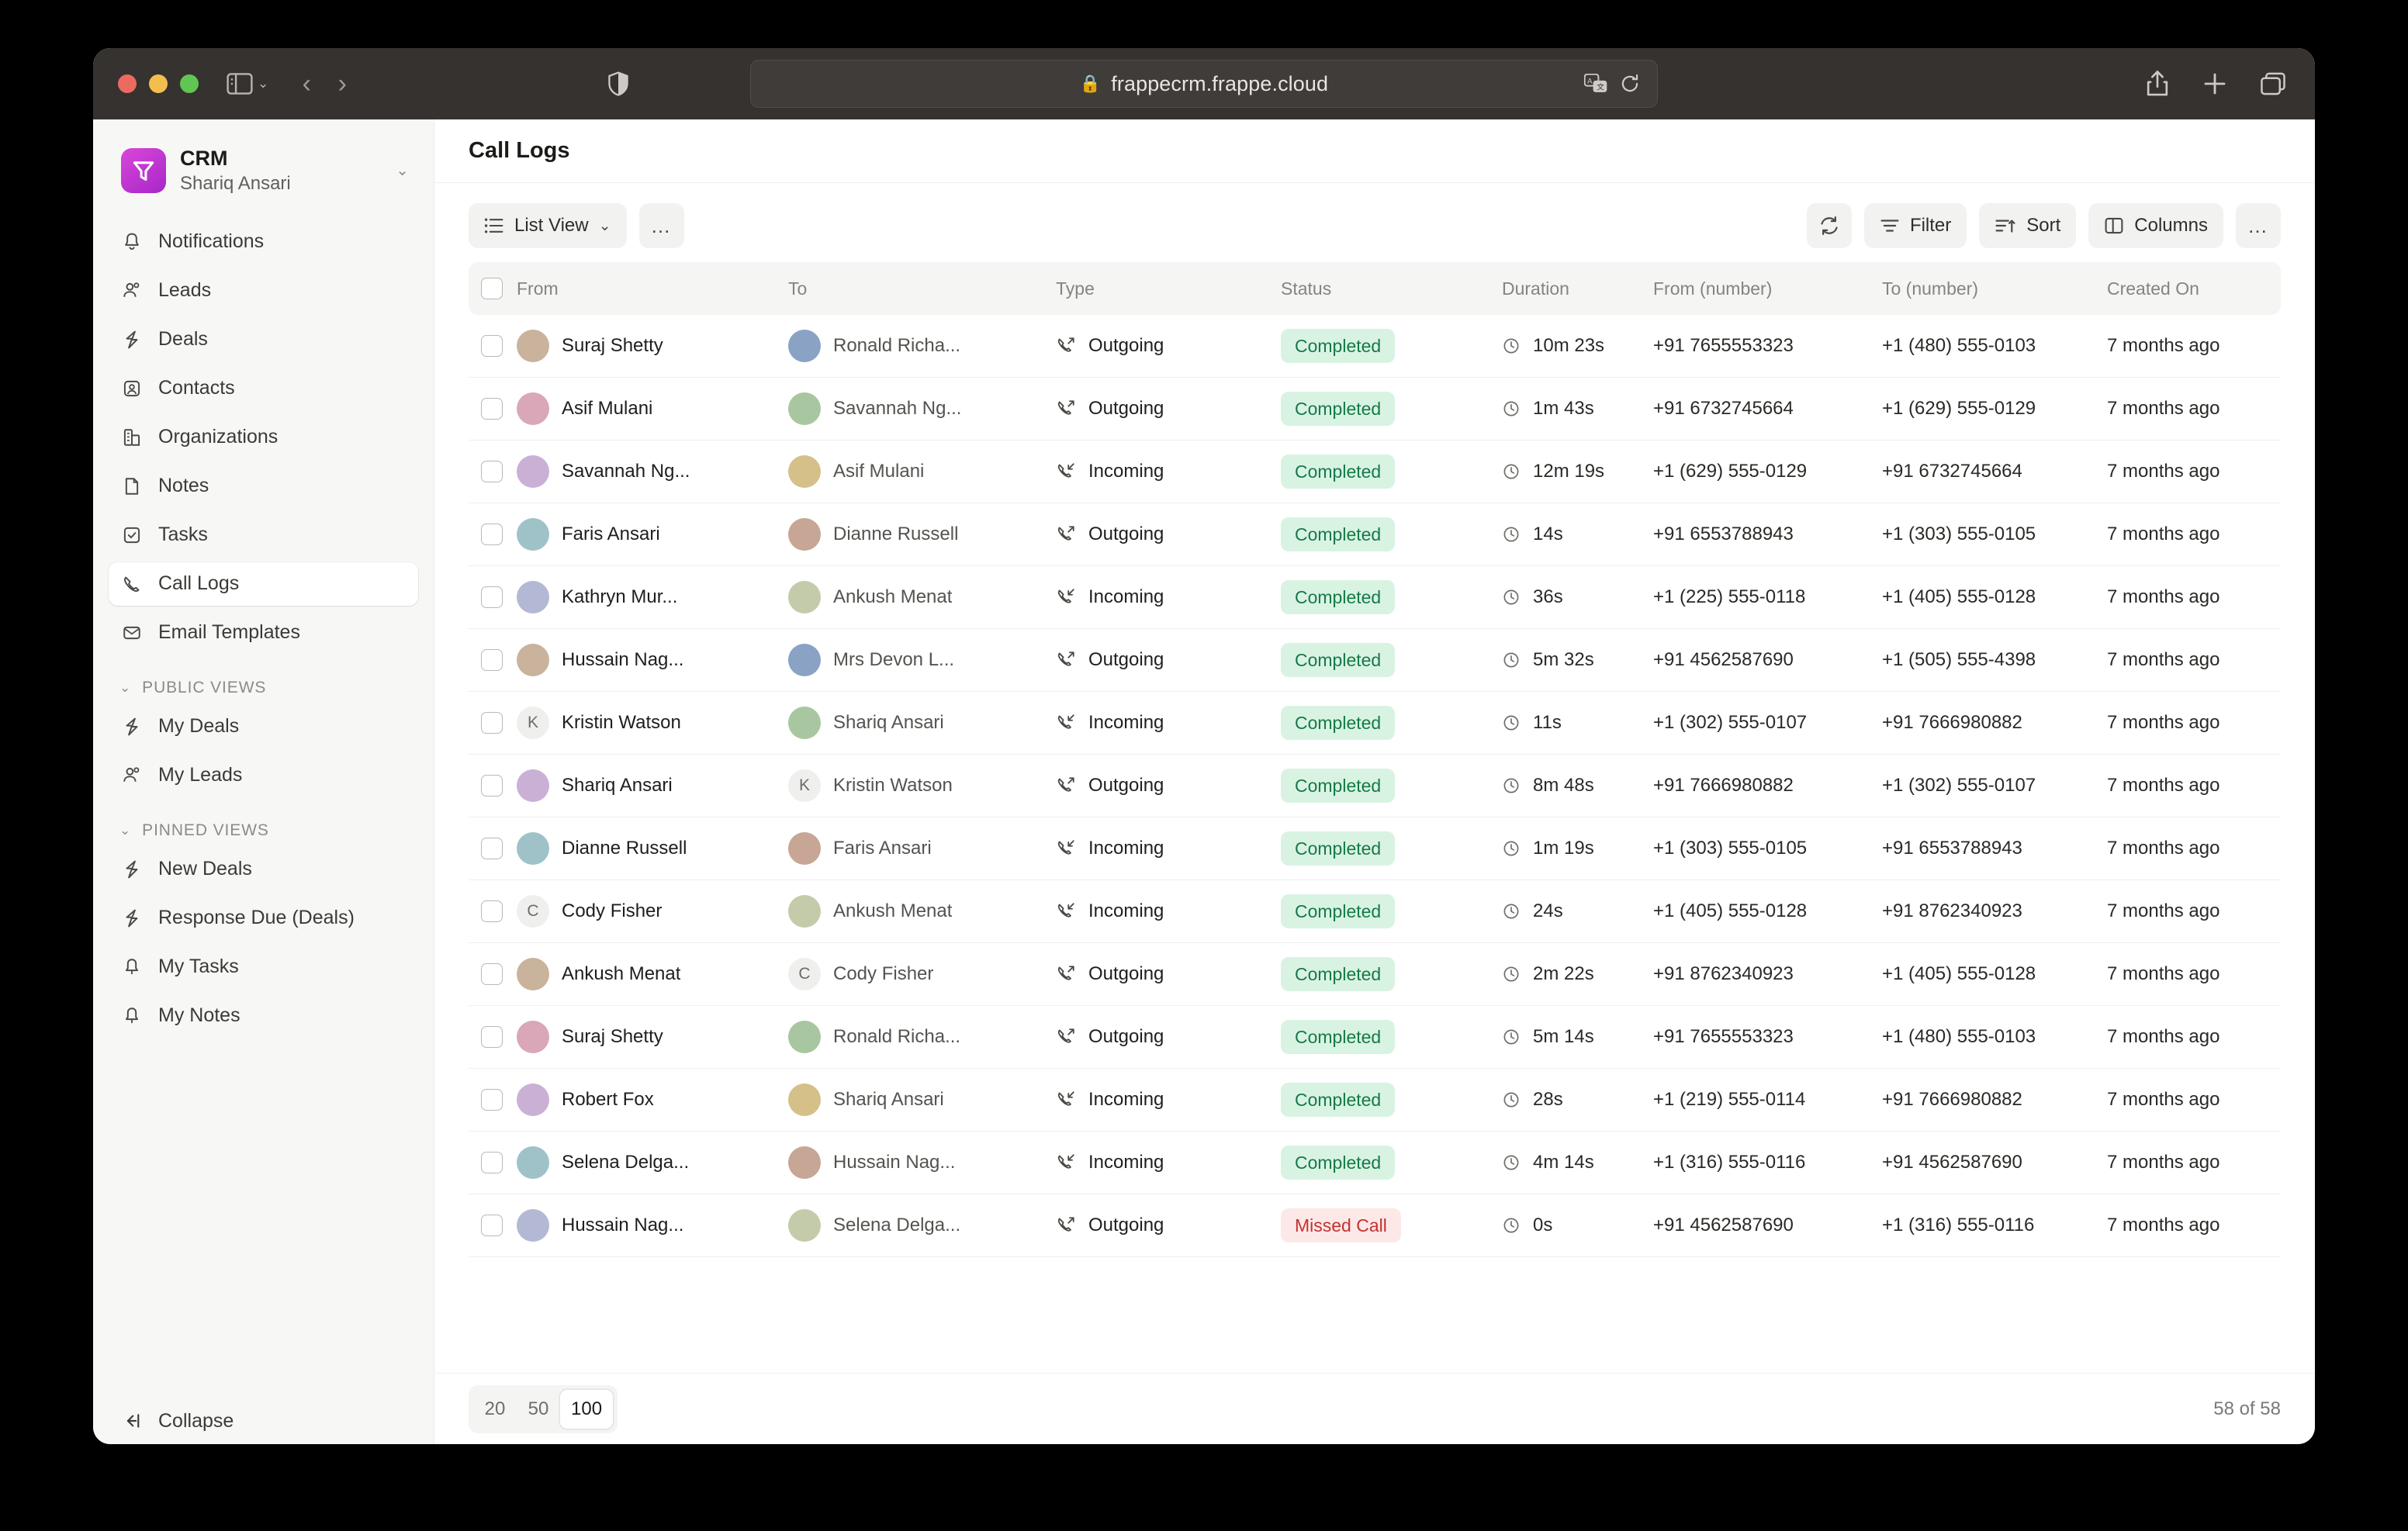  Describe the element at coordinates (263, 535) in the screenshot. I see `sidebar-item-tasks: Tasks` at that location.